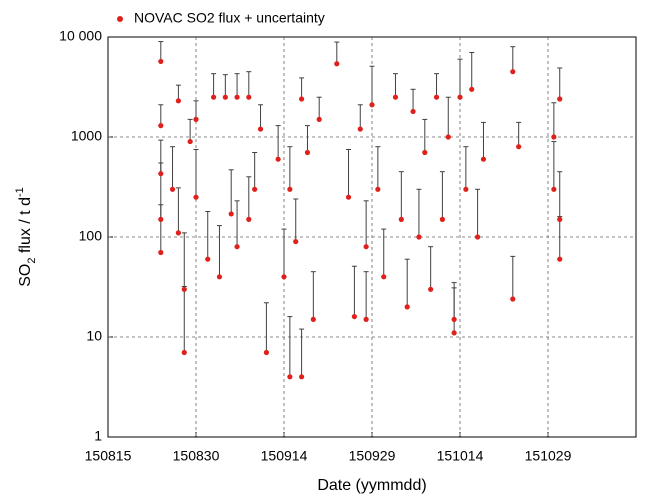 The image size is (646, 501). What do you see at coordinates (86, 136) in the screenshot?
I see `y-tick-label: 1000` at bounding box center [86, 136].